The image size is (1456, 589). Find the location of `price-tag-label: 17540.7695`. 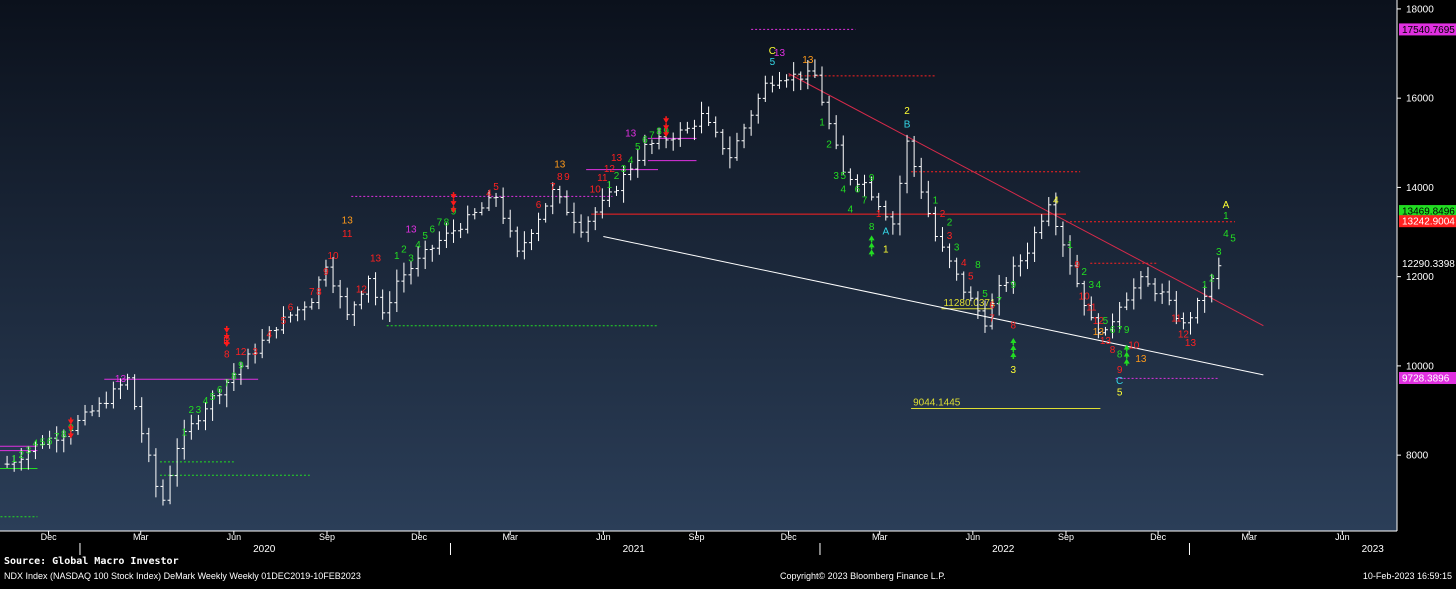

price-tag-label: 17540.7695 is located at coordinates (1428, 30).